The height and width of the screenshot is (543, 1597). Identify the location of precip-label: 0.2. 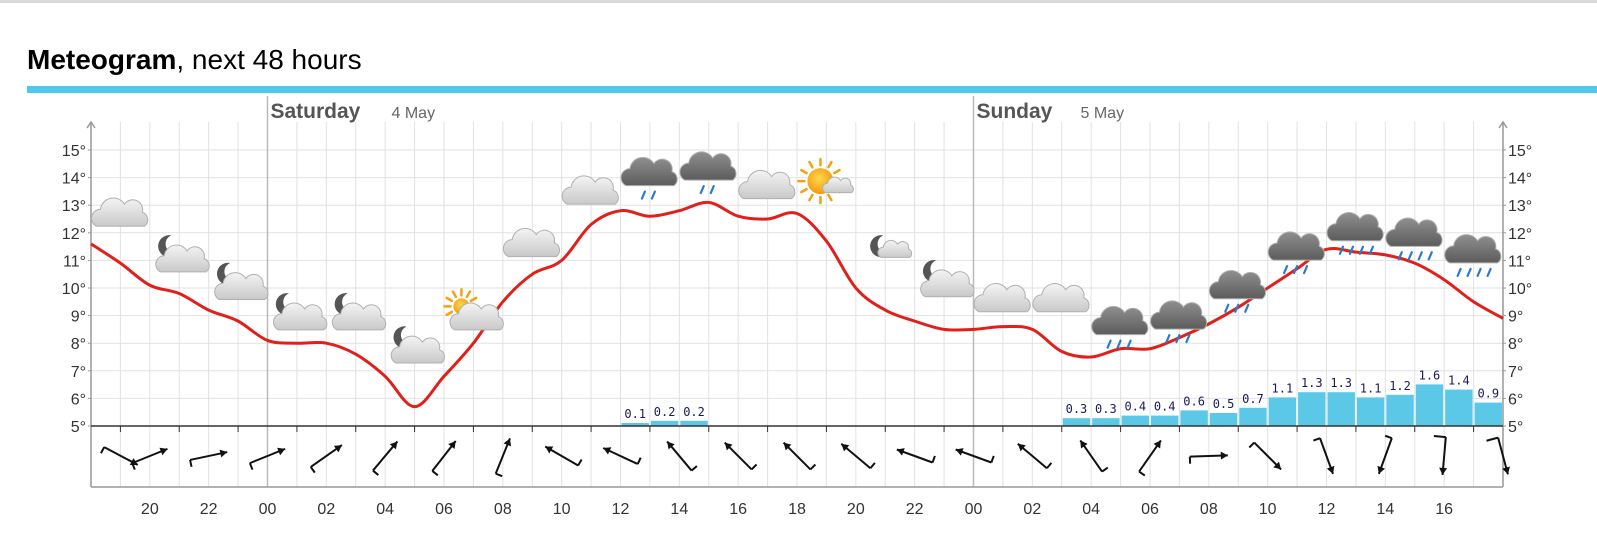
(665, 412).